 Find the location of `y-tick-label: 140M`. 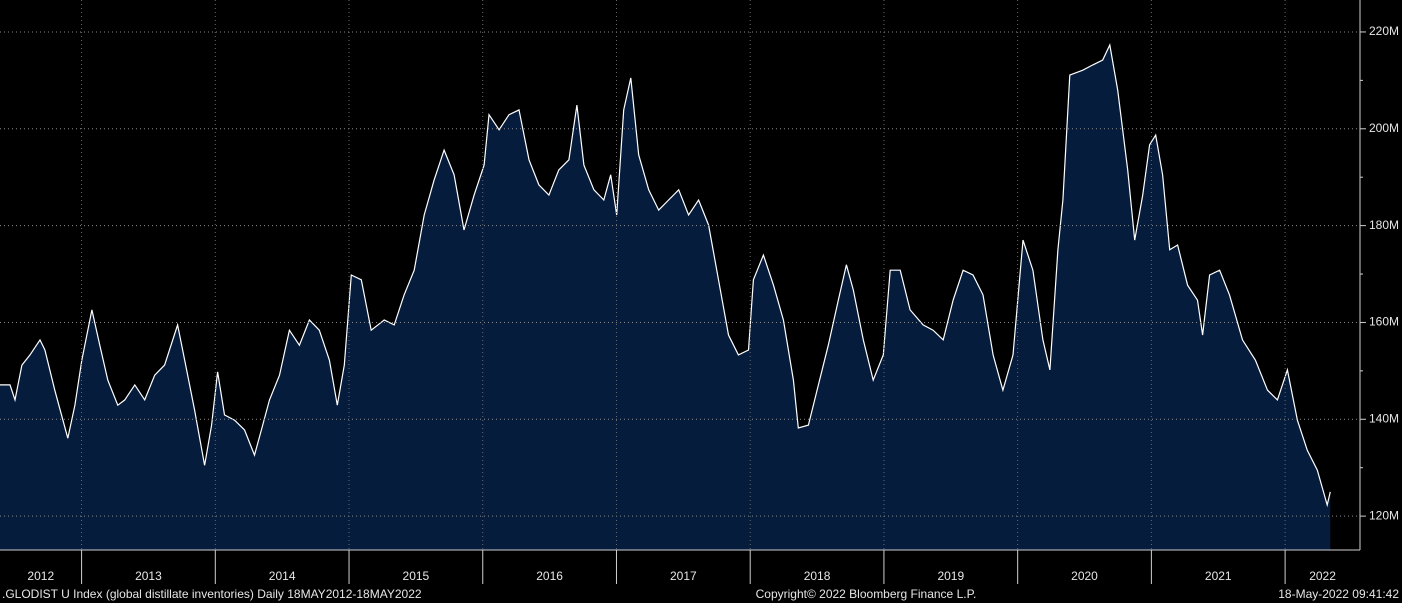

y-tick-label: 140M is located at coordinates (1384, 418).